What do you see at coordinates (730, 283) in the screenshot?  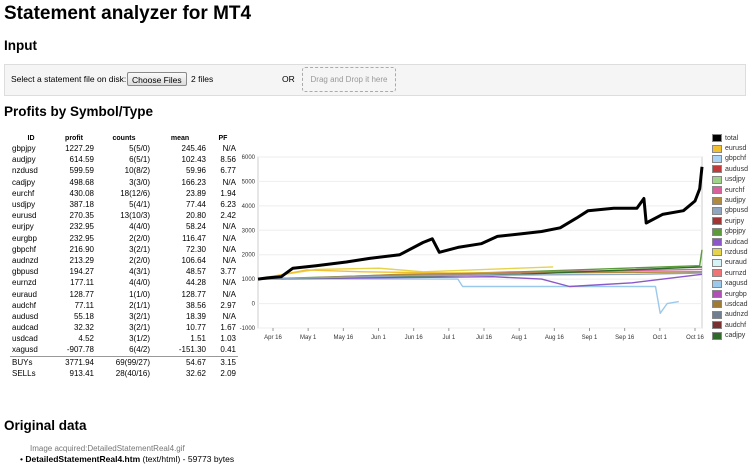 I see `legend-item: xagusd` at bounding box center [730, 283].